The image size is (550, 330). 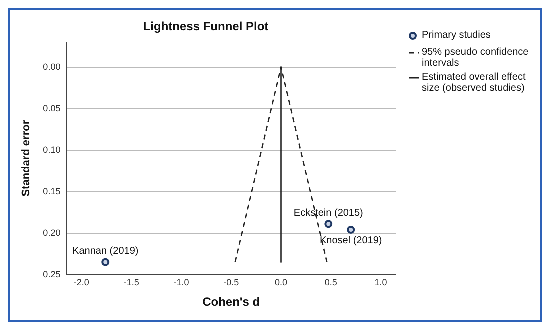 What do you see at coordinates (281, 283) in the screenshot?
I see `x-tick-label: 0.0` at bounding box center [281, 283].